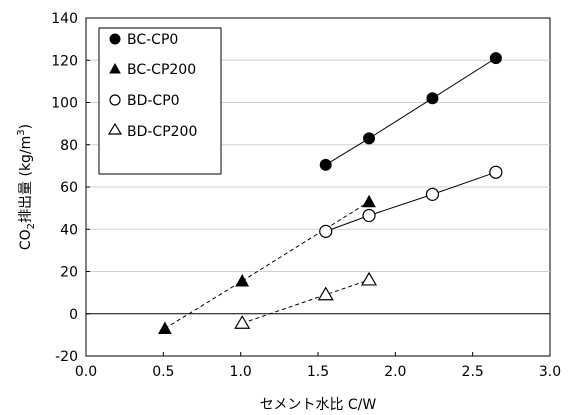 The image size is (575, 415). What do you see at coordinates (66, 357) in the screenshot?
I see `y-tick-label-0: -20` at bounding box center [66, 357].